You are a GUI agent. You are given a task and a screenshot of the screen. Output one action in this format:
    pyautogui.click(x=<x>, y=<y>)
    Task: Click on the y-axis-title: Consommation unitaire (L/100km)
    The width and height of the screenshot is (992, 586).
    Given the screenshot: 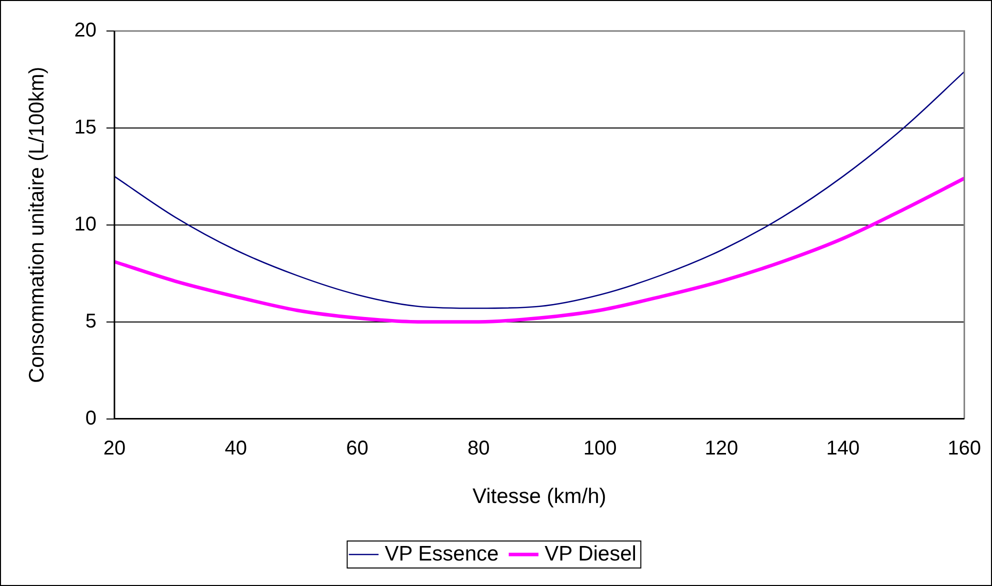 What is the action you would take?
    pyautogui.click(x=36, y=225)
    